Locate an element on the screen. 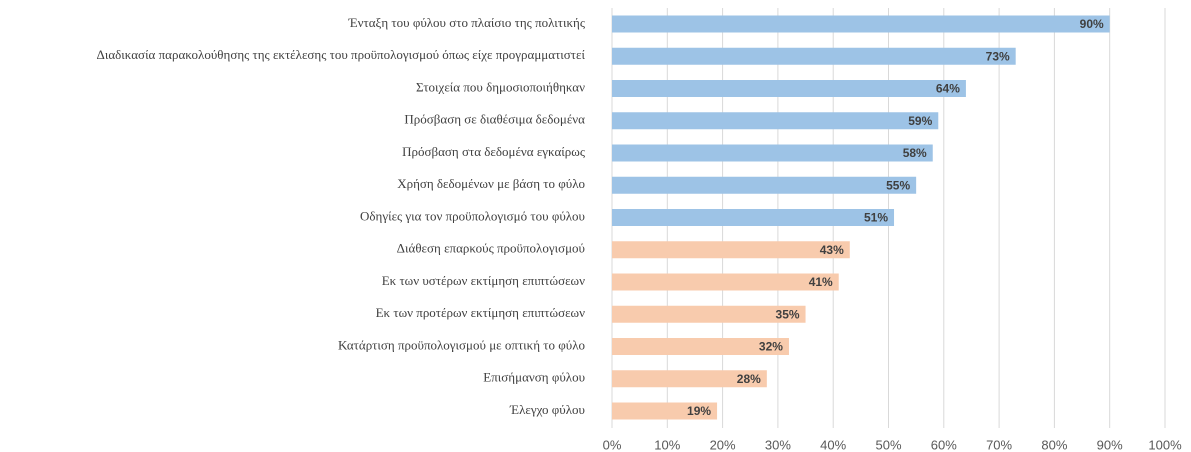  value-label: 55% is located at coordinates (898, 185).